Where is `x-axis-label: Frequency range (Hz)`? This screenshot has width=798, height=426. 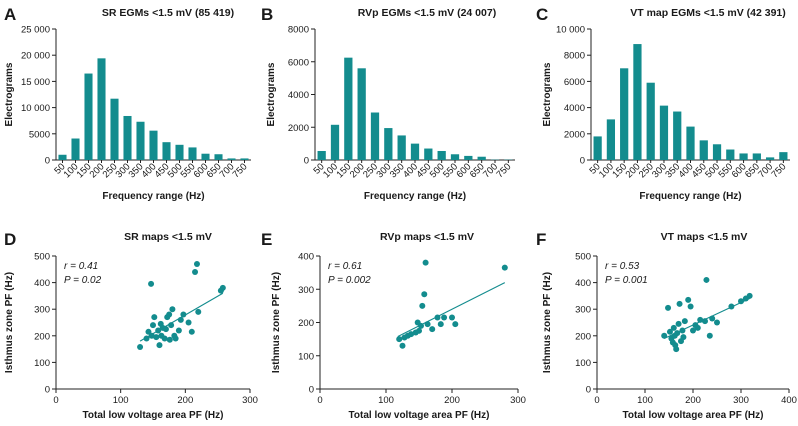 x-axis-label: Frequency range (Hz) is located at coordinates (690, 196).